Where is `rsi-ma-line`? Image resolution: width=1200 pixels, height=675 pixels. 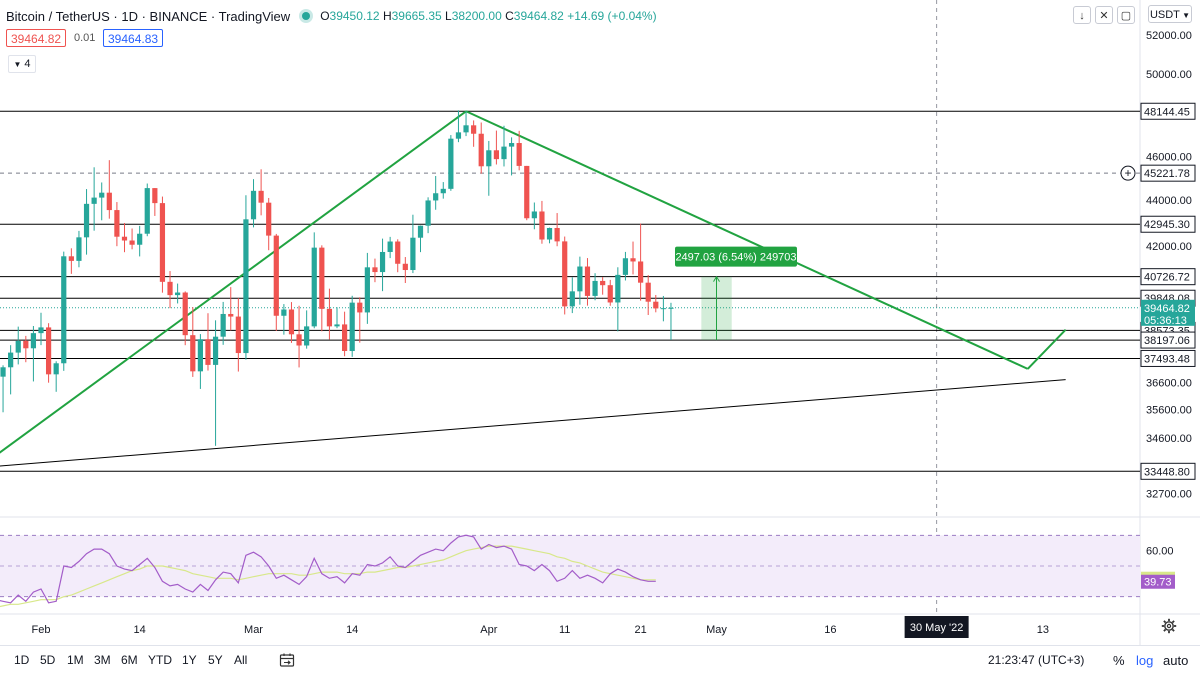 rsi-ma-line is located at coordinates (328, 576).